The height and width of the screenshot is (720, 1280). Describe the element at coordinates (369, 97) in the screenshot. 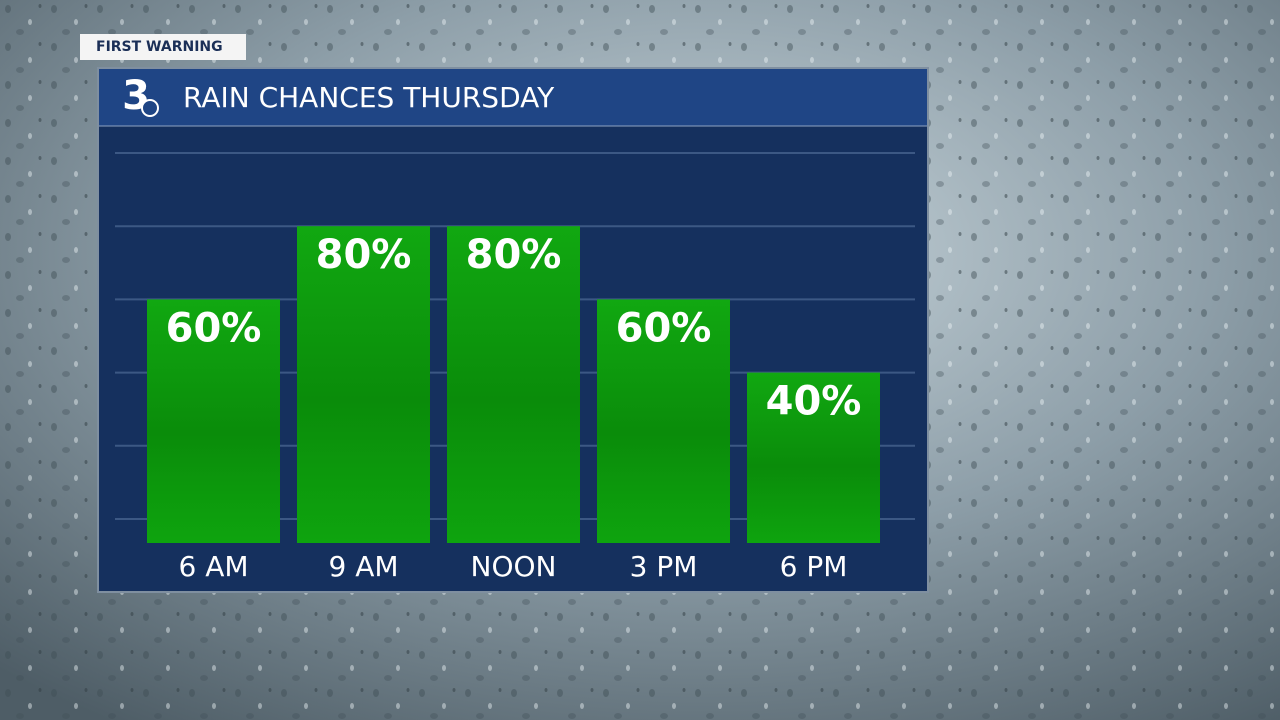

I see `chart-title: RAIN CHANCES THURSDAY` at that location.